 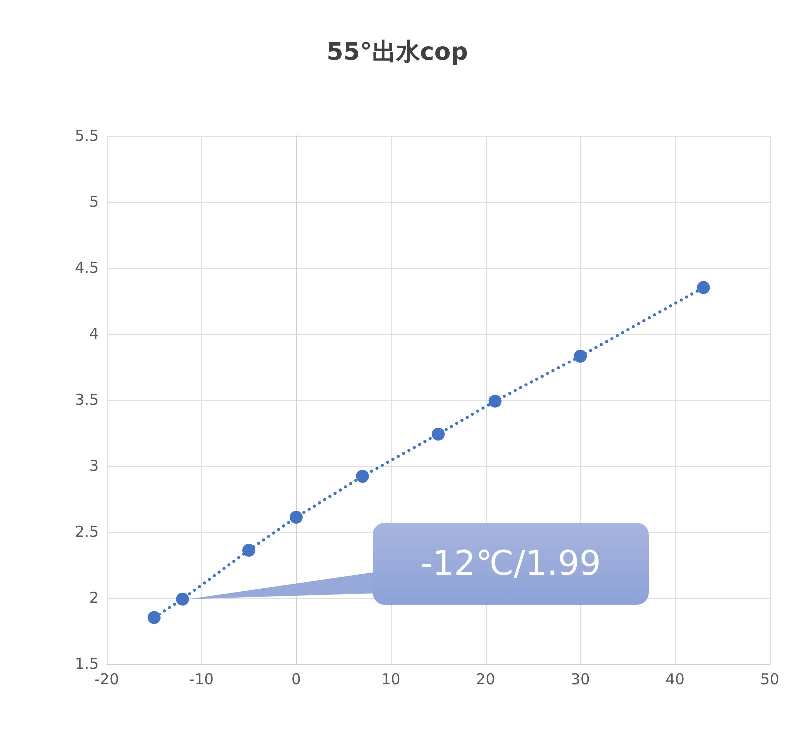 I want to click on y-tick-label: 4, so click(x=94, y=334).